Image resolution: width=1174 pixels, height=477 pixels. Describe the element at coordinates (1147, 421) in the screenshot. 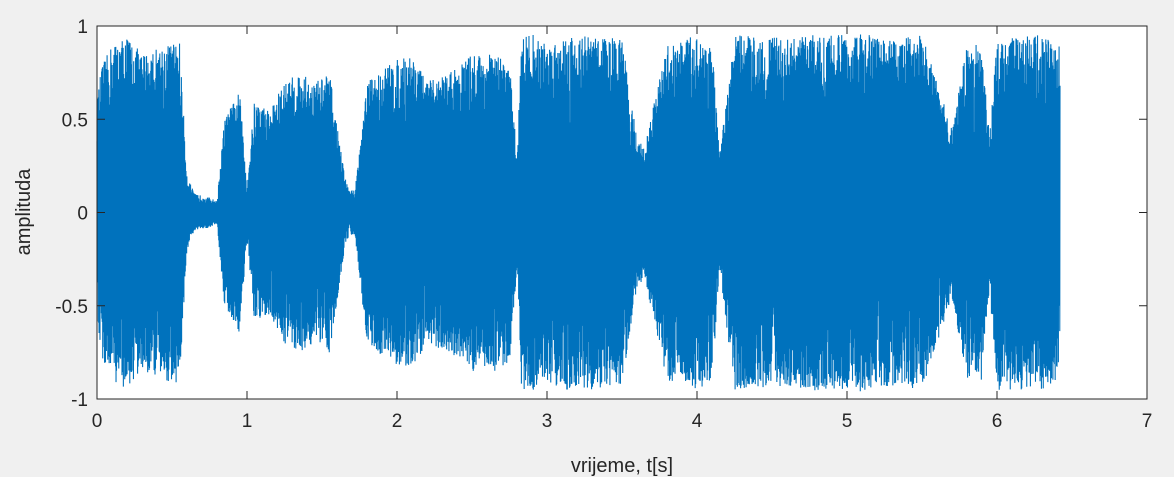

I see `x-tick-label: 7` at that location.